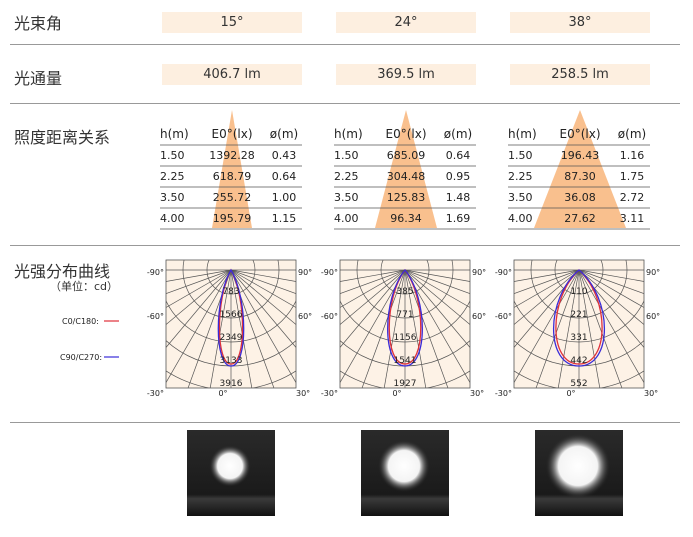 Image resolution: width=693 pixels, height=537 pixels. Describe the element at coordinates (405, 361) in the screenshot. I see `ring-label: 1541` at that location.